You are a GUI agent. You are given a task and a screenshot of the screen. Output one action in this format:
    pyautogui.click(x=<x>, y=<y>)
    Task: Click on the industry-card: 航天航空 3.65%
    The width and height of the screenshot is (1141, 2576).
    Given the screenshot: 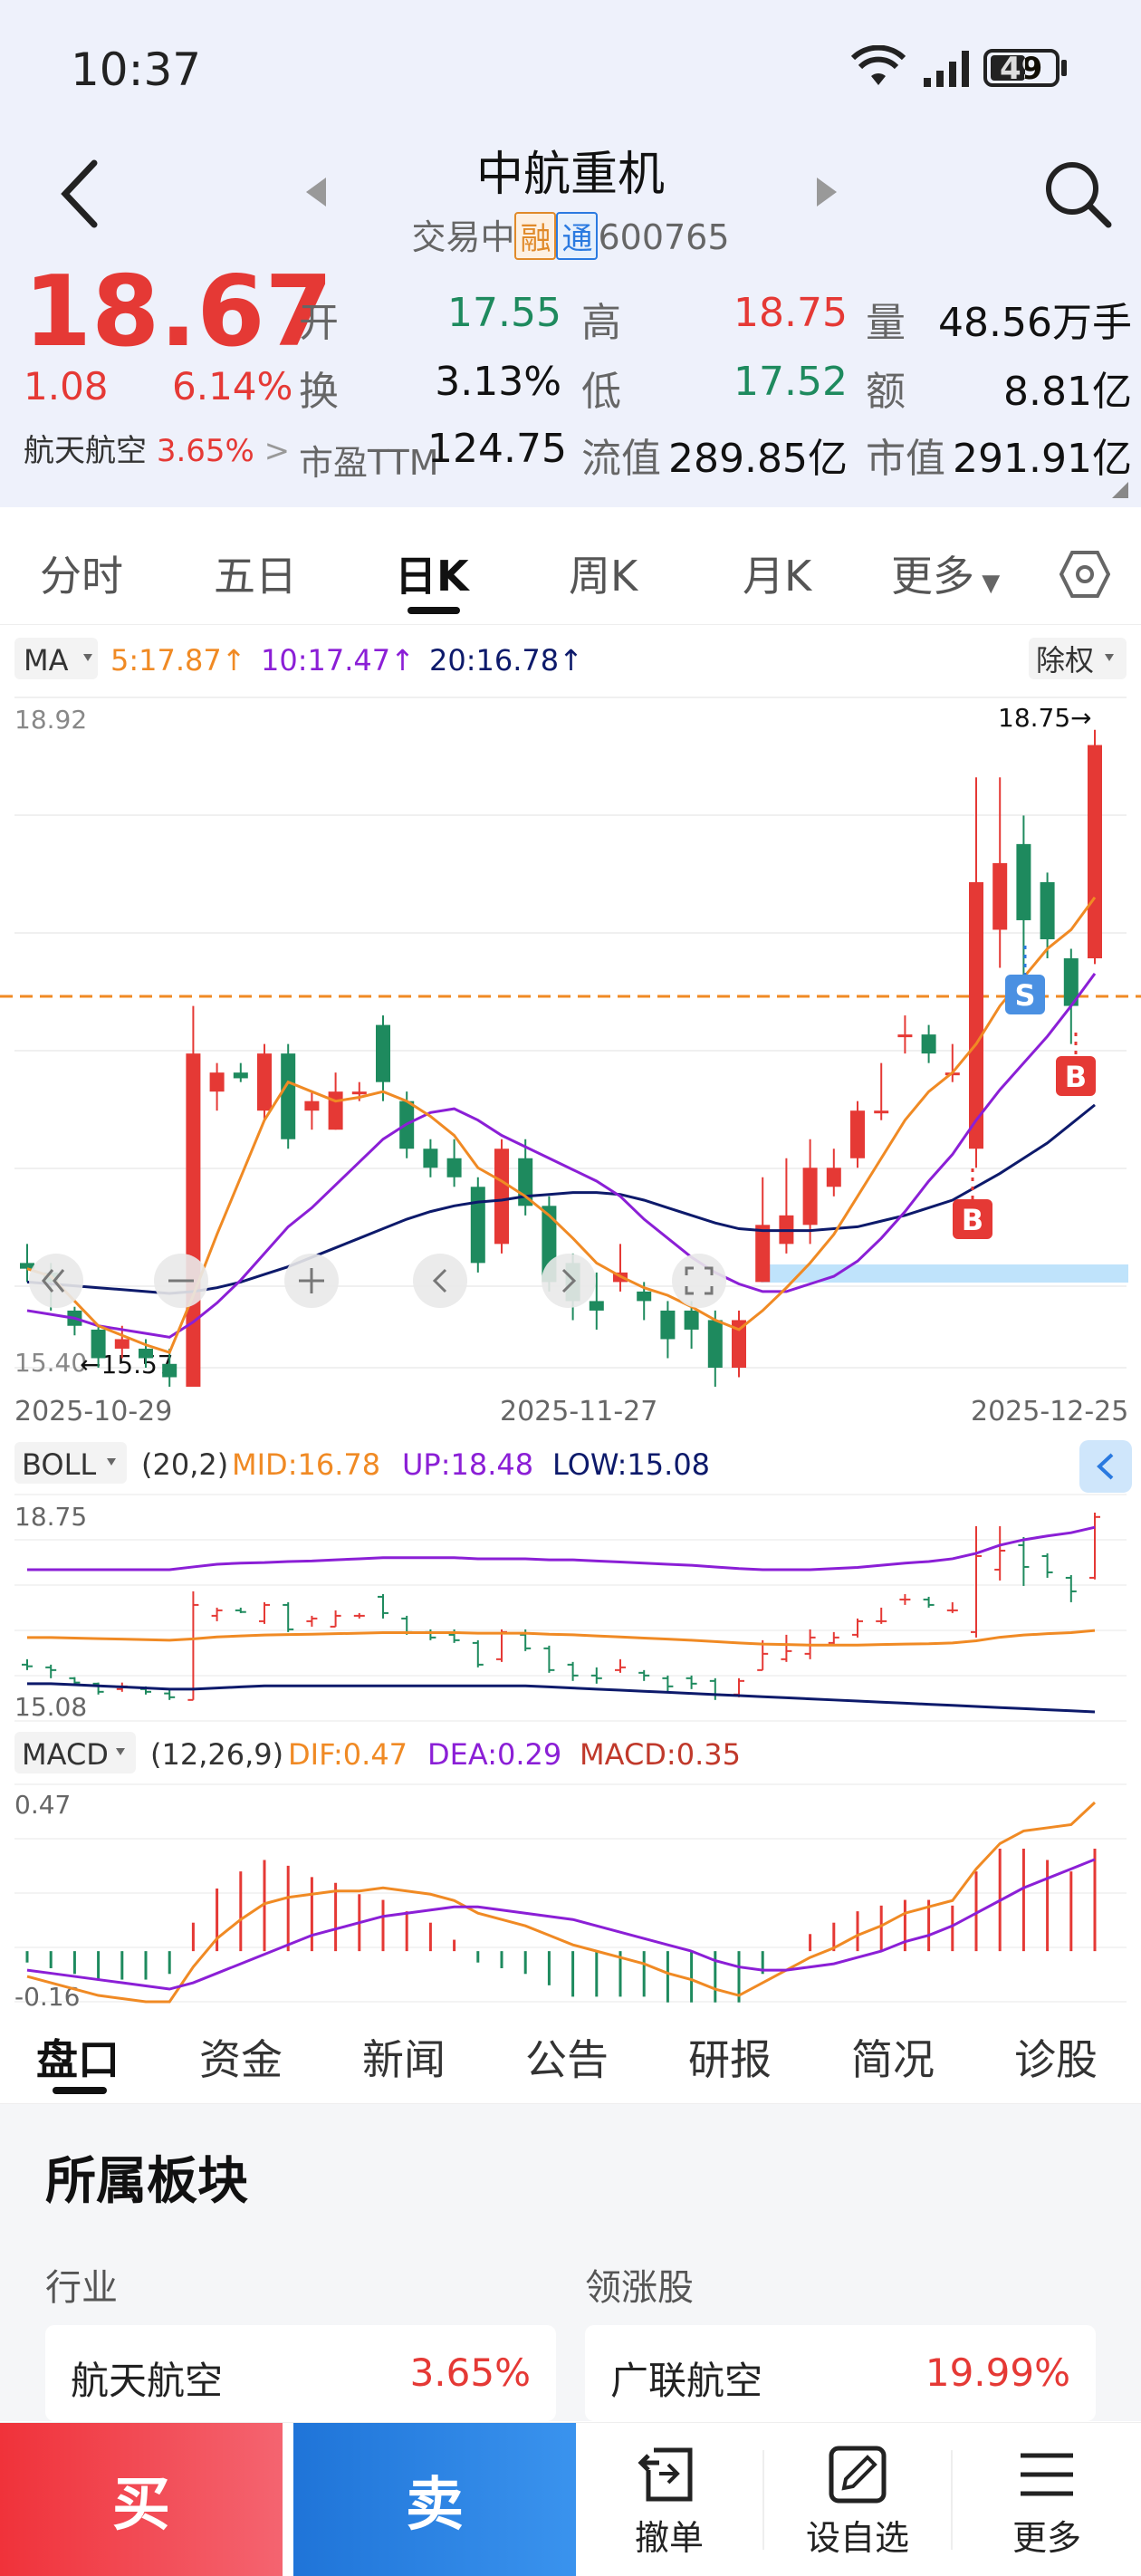 What is the action you would take?
    pyautogui.click(x=300, y=2373)
    